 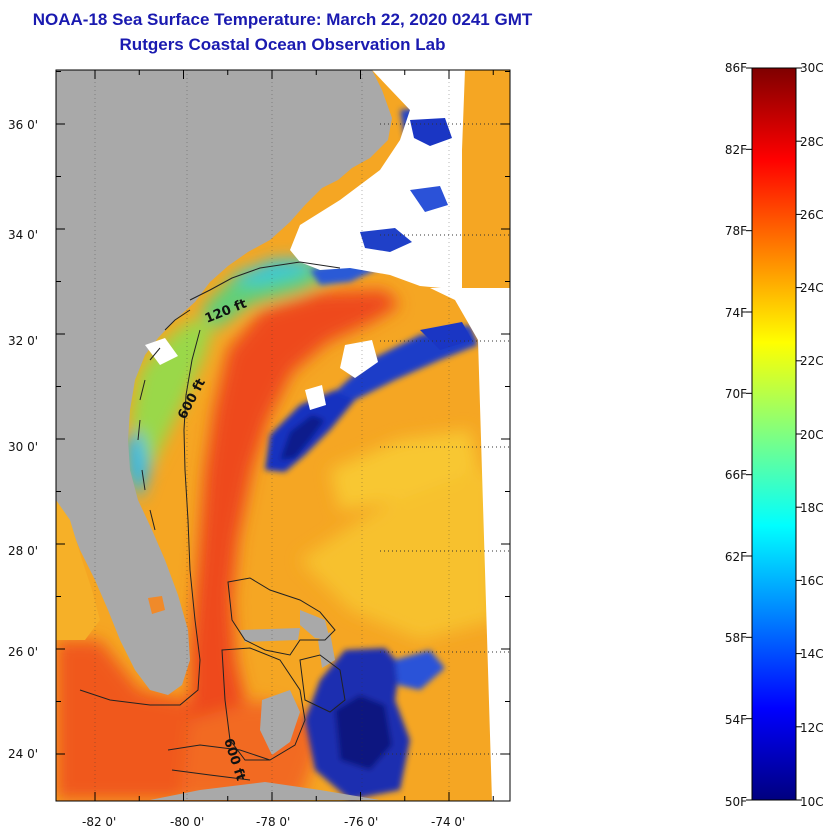 What do you see at coordinates (239, 396) in the screenshot?
I see `contour-120ft` at bounding box center [239, 396].